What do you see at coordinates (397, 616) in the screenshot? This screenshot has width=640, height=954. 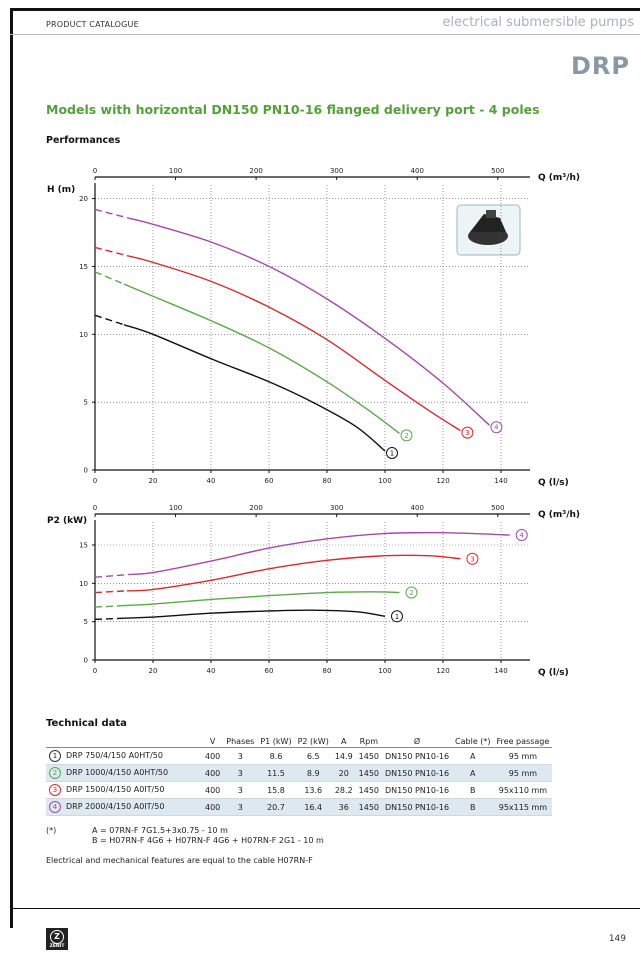 I see `series-1-end-marker` at bounding box center [397, 616].